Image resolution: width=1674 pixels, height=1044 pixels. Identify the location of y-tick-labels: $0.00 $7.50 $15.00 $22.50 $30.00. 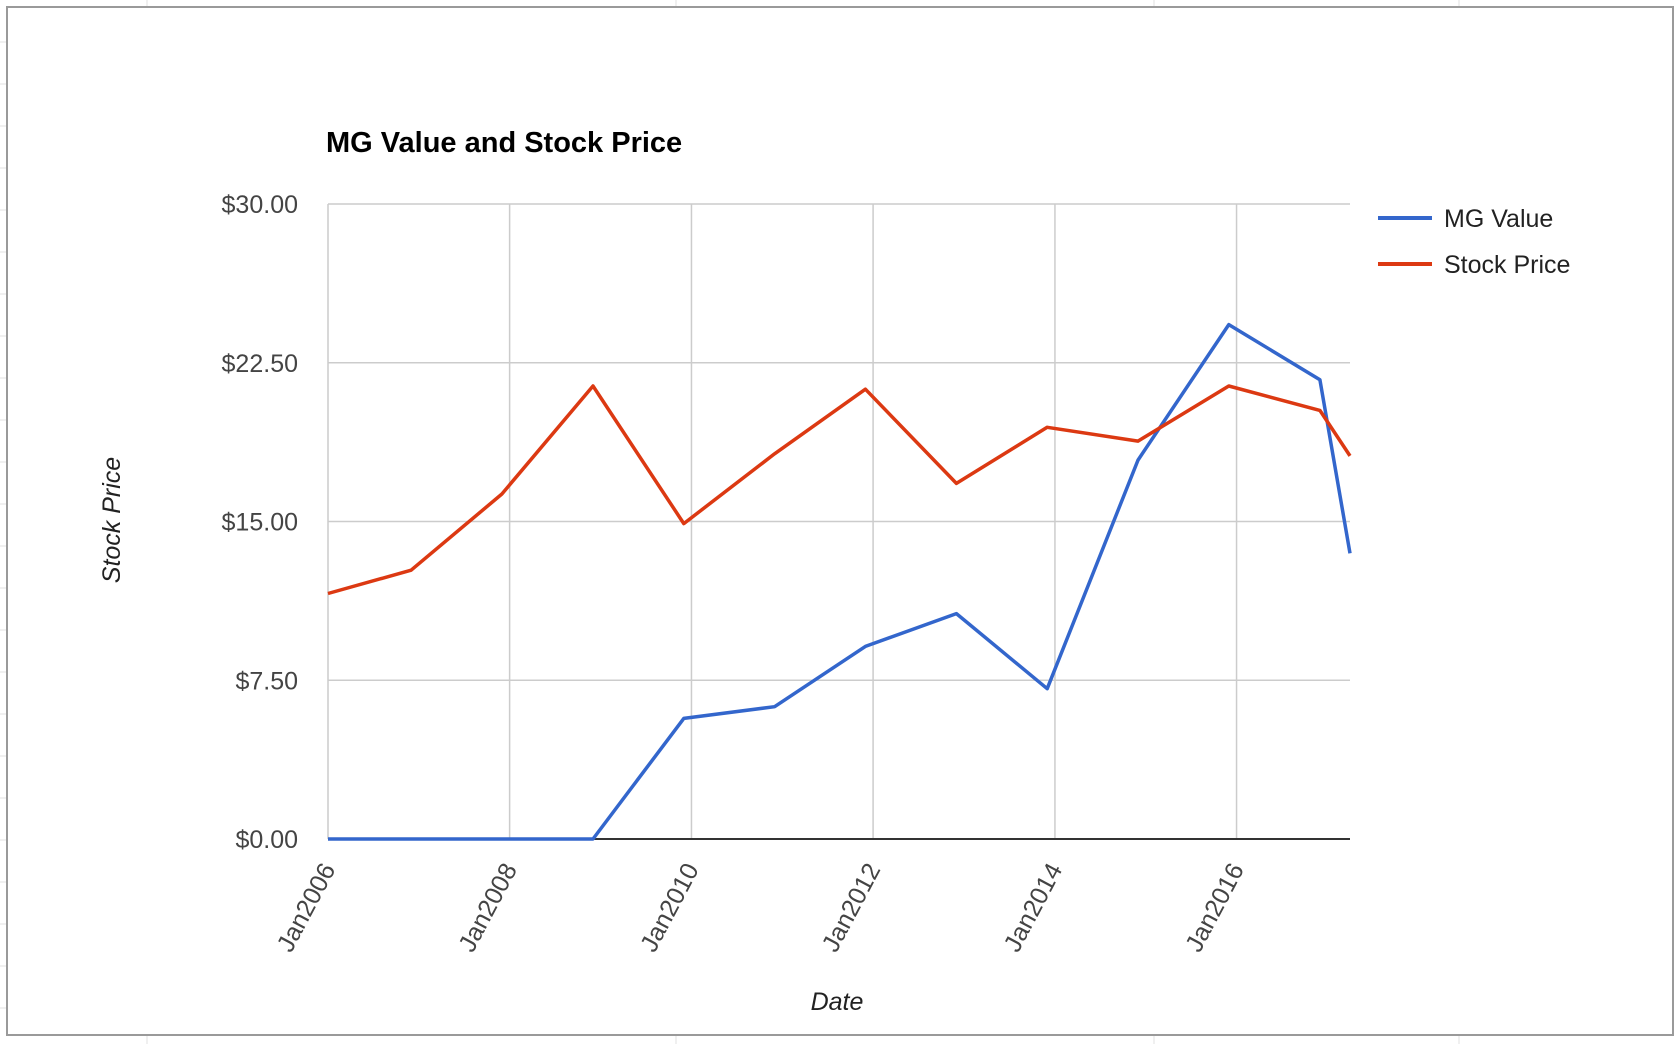
(260, 522).